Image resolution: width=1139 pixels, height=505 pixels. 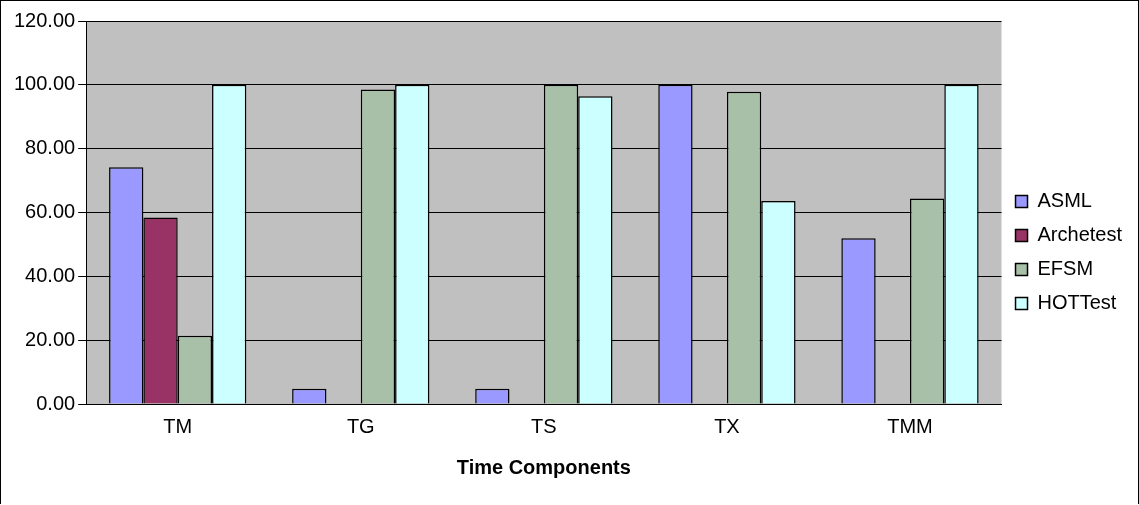 I want to click on y-tick-label: 20.00, so click(x=50, y=338).